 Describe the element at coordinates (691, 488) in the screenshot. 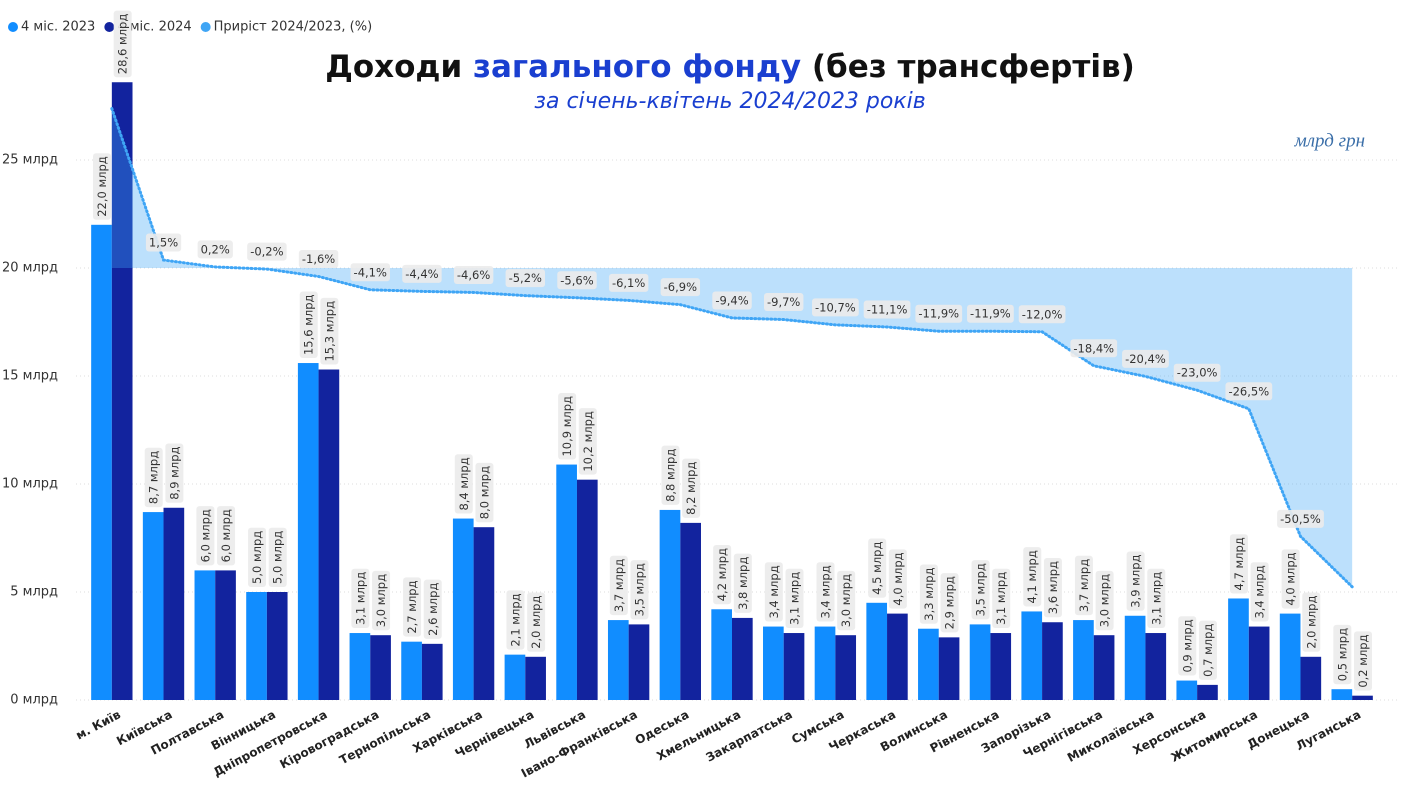

I see `data-label: 8,2 млрд` at that location.